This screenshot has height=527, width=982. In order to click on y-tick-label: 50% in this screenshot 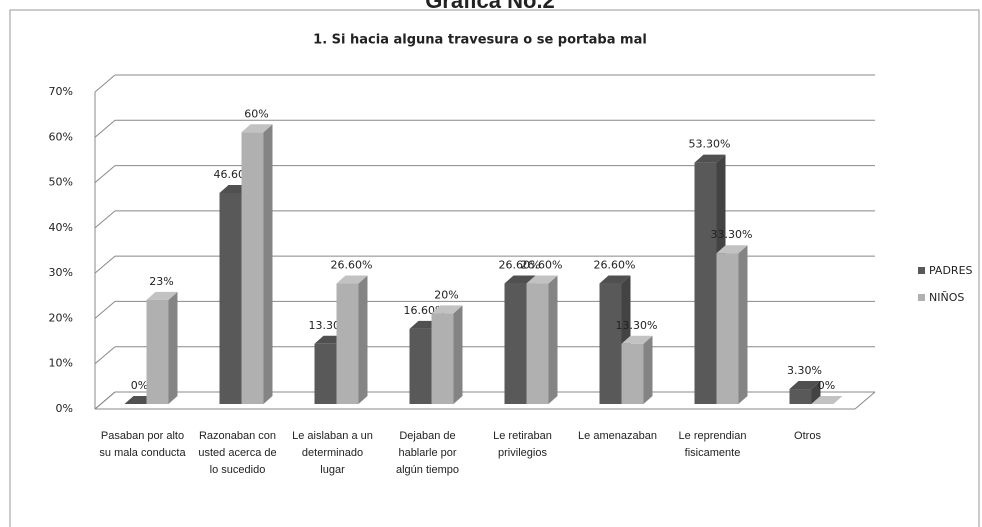, I will do `click(61, 182)`.